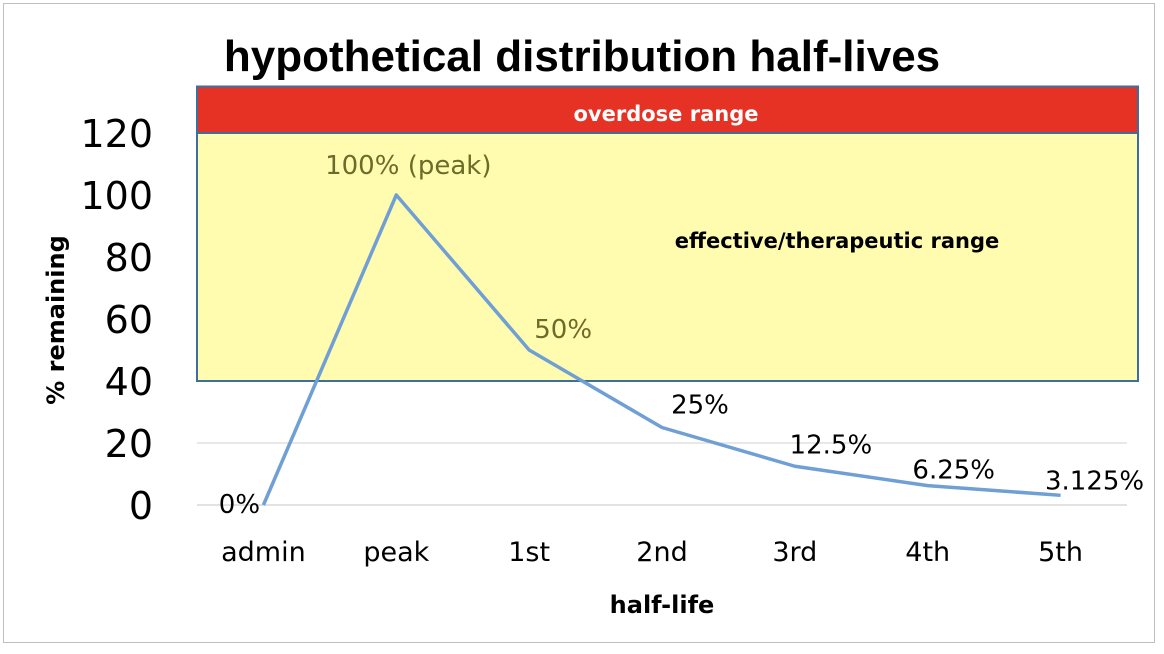 This screenshot has width=1164, height=654. What do you see at coordinates (700, 406) in the screenshot?
I see `data-label: 25%` at bounding box center [700, 406].